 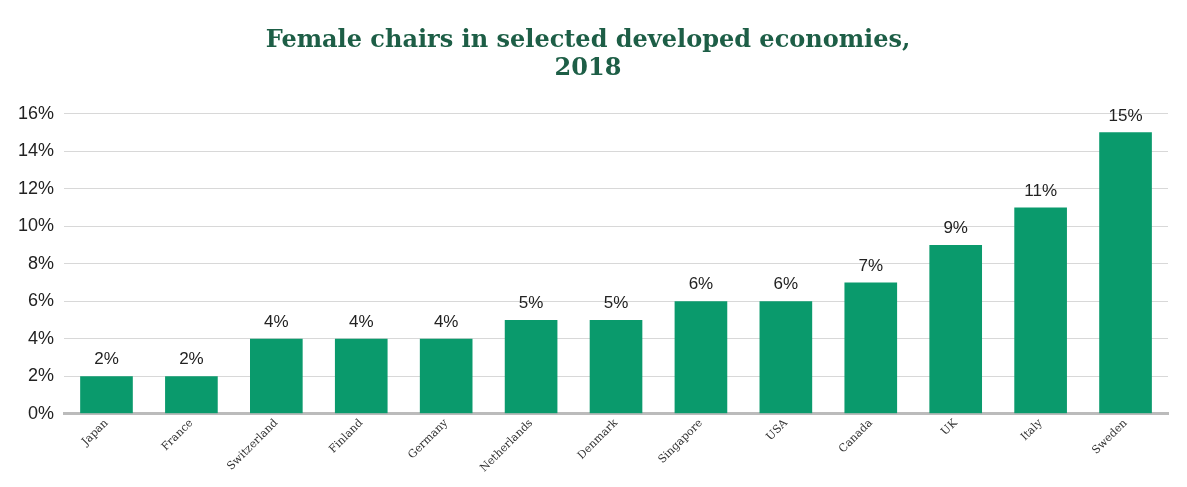 I want to click on y-tick-label: 8%, so click(x=41, y=262).